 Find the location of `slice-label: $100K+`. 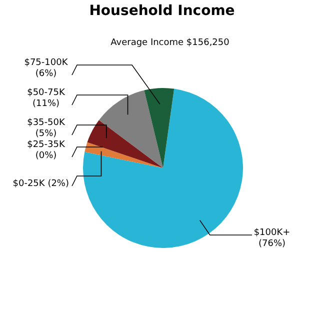

slice-label: $100K+ is located at coordinates (272, 233).